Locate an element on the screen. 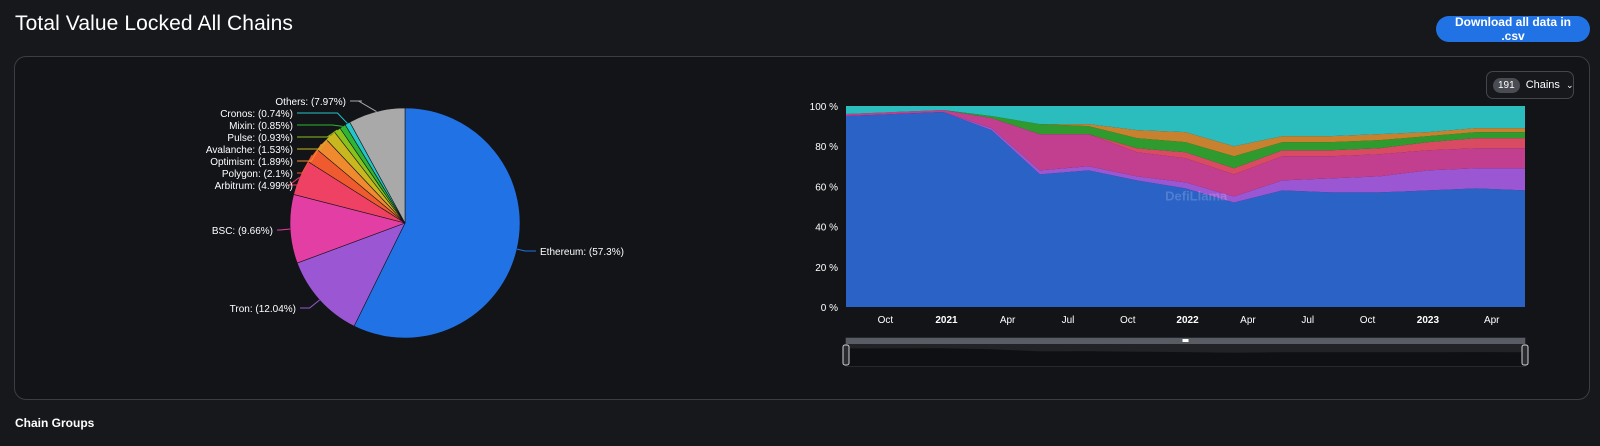 This screenshot has width=1600, height=446. download-csv-button: Download all data in .csv is located at coordinates (1513, 29).